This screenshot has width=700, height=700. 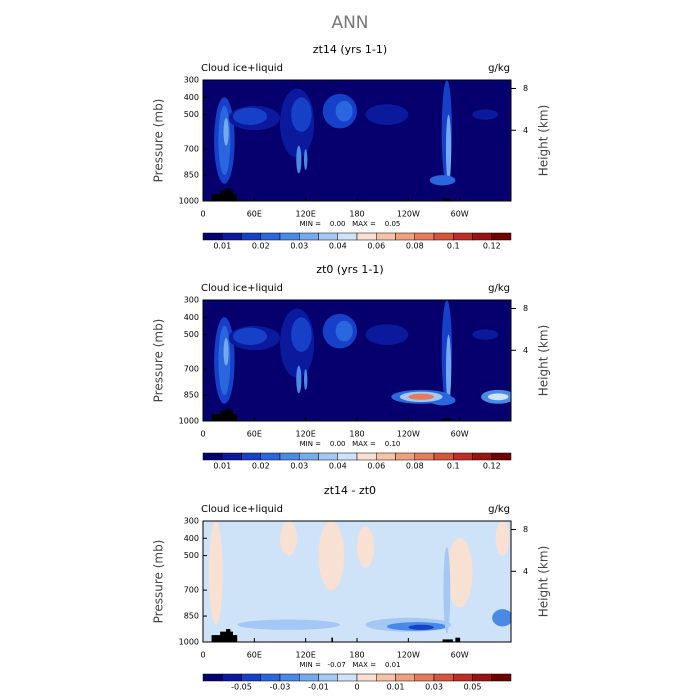 I want to click on y2-tick-label: 4, so click(x=525, y=571).